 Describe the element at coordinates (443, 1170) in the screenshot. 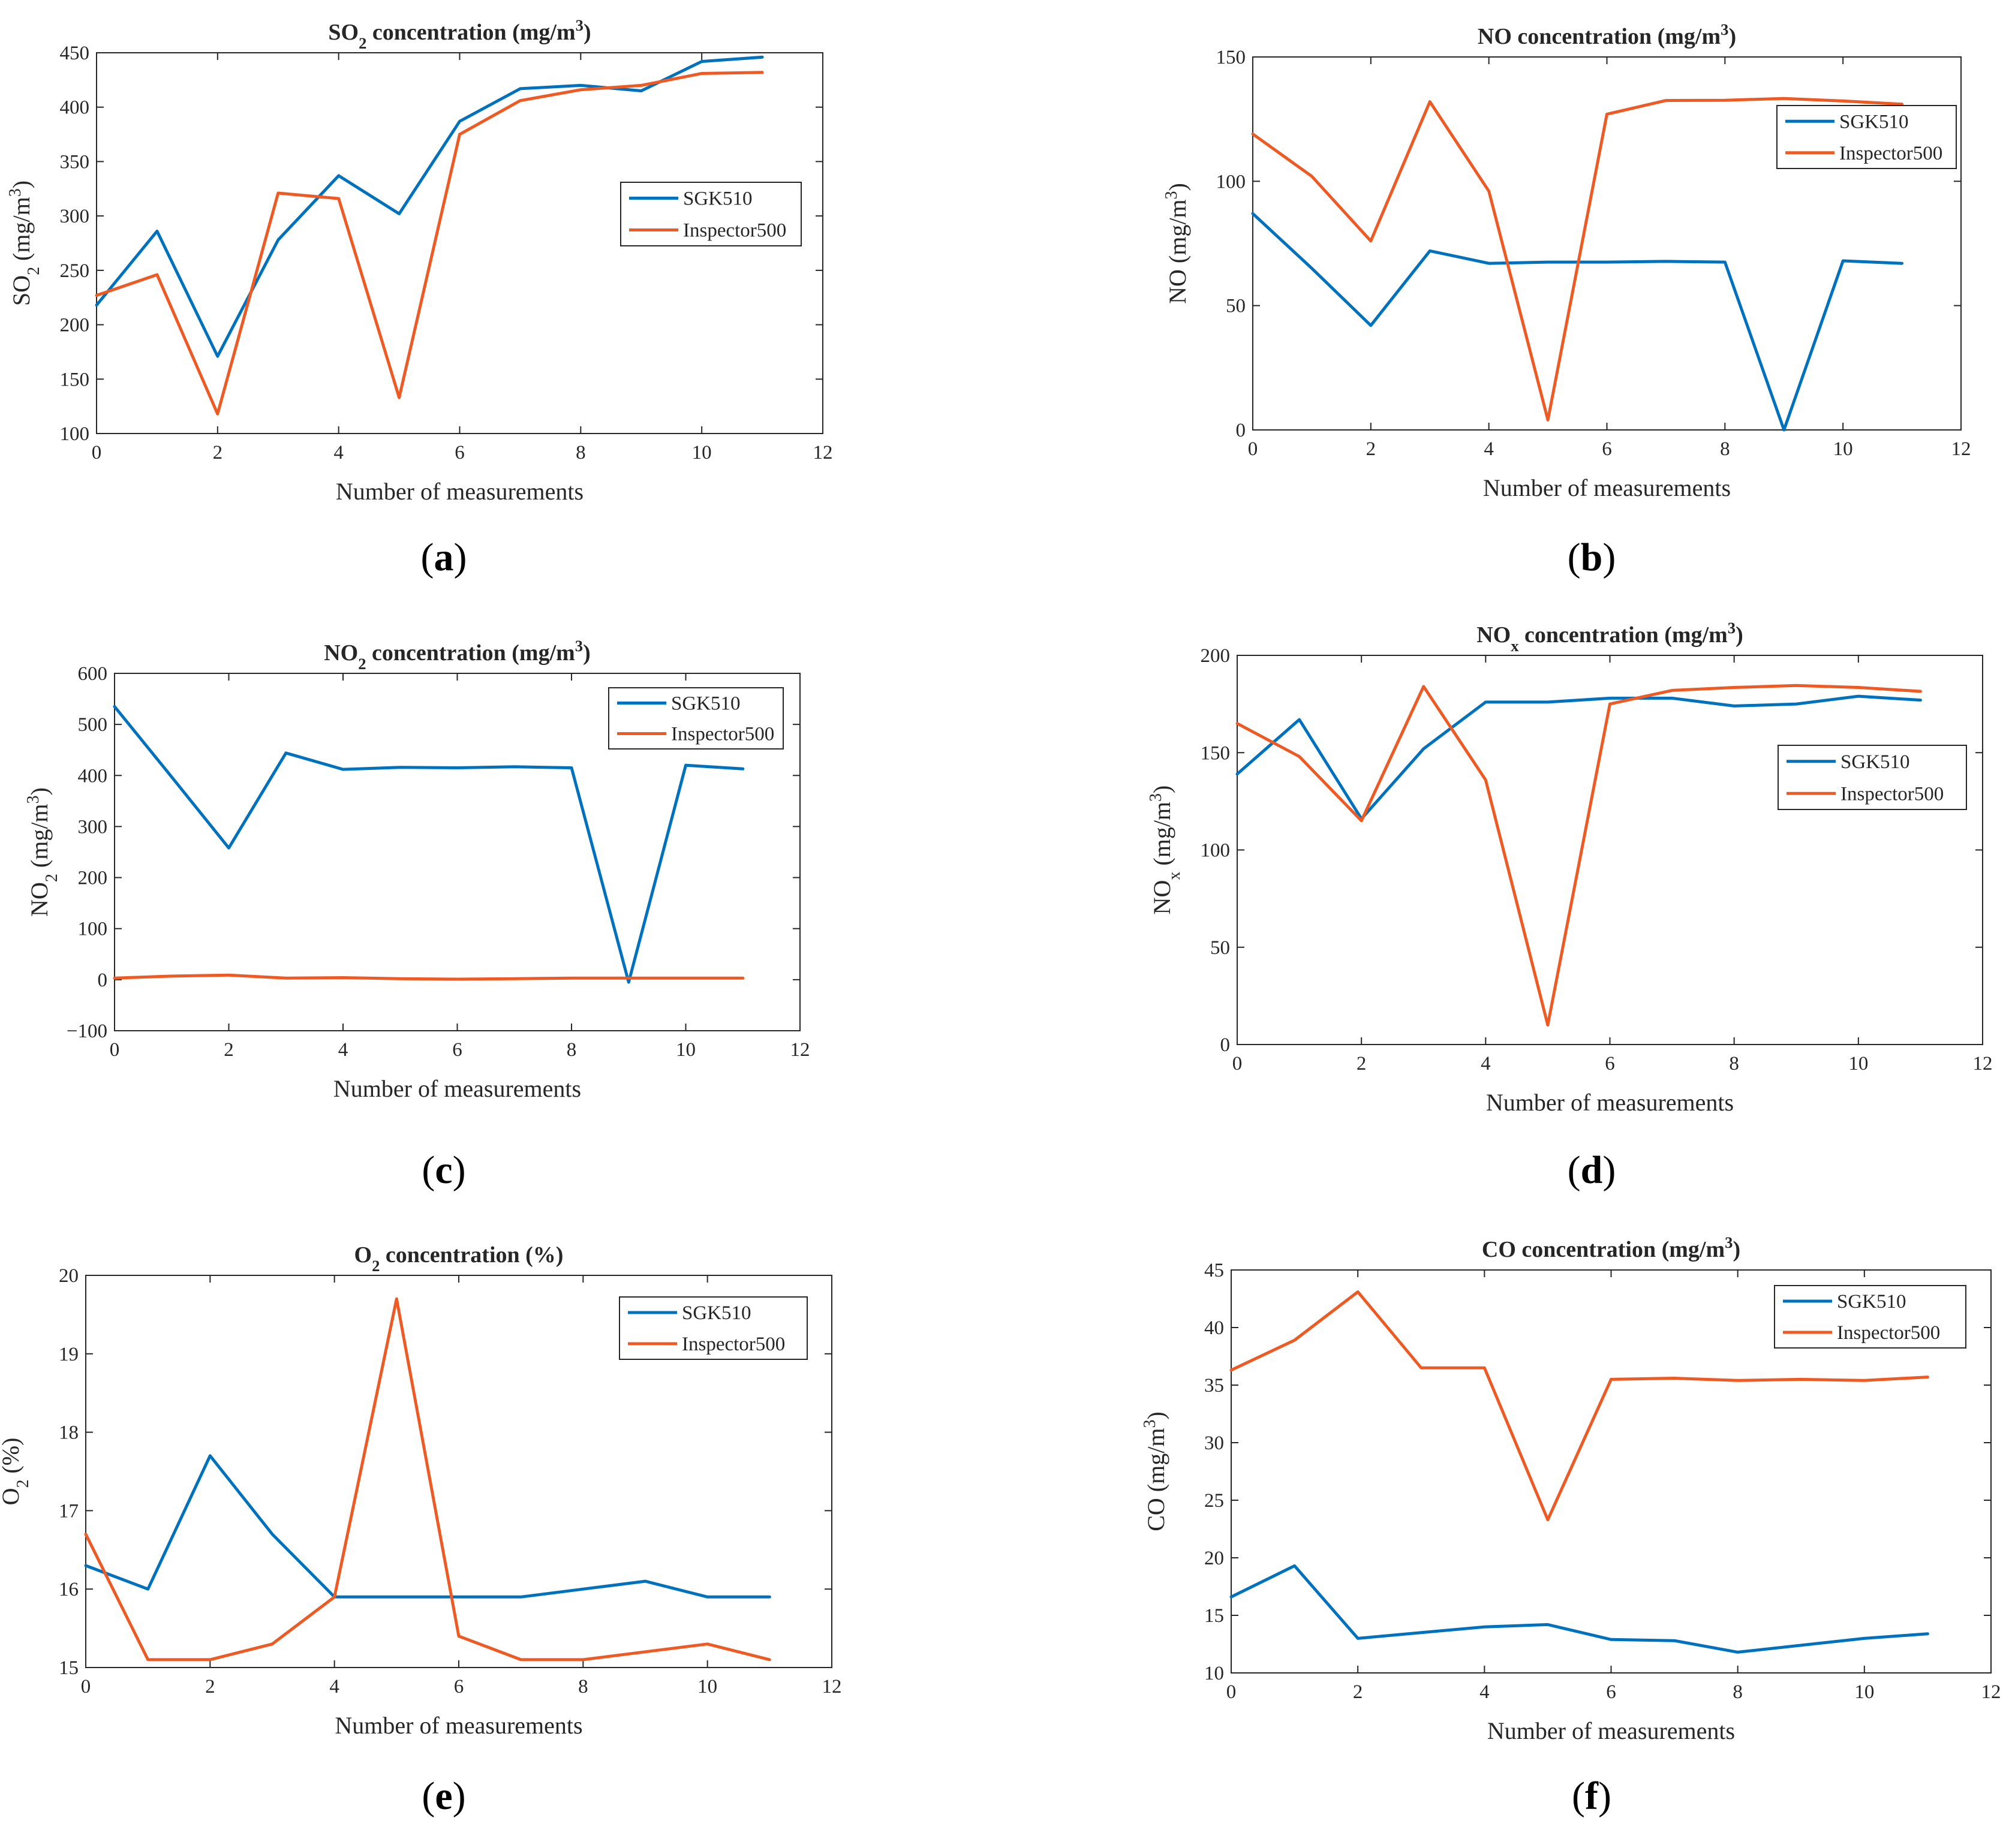

I see `caption-letter: c` at that location.